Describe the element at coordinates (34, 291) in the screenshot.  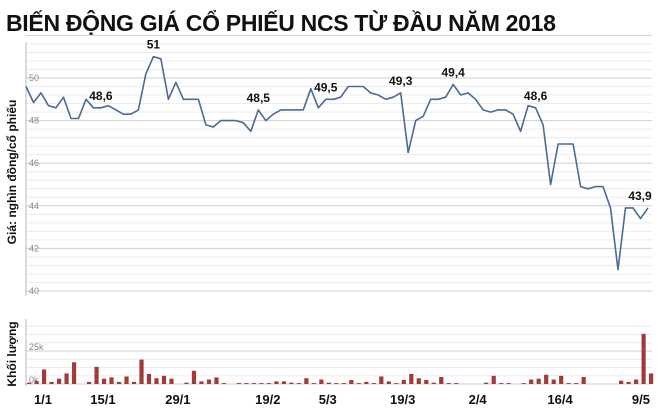
I see `price-tick-label: 40` at that location.